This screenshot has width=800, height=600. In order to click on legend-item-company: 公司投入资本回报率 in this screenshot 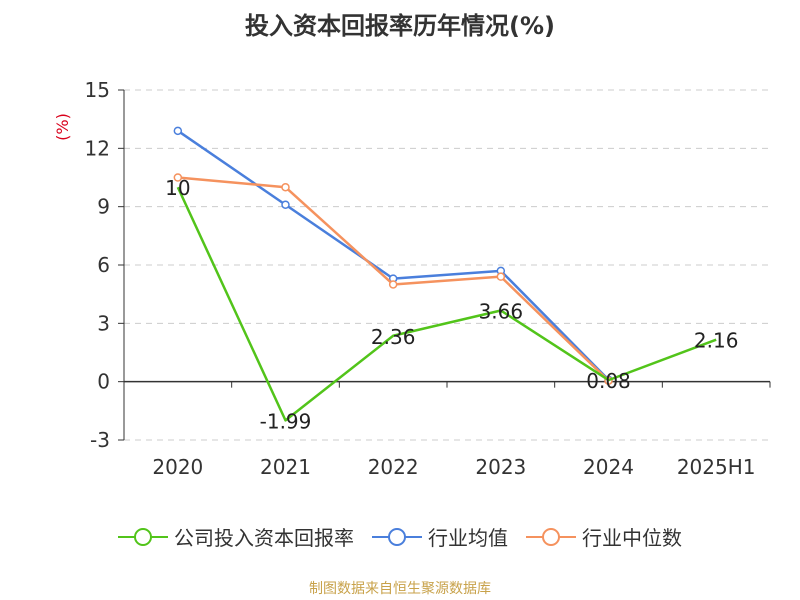, I will do `click(236, 536)`.